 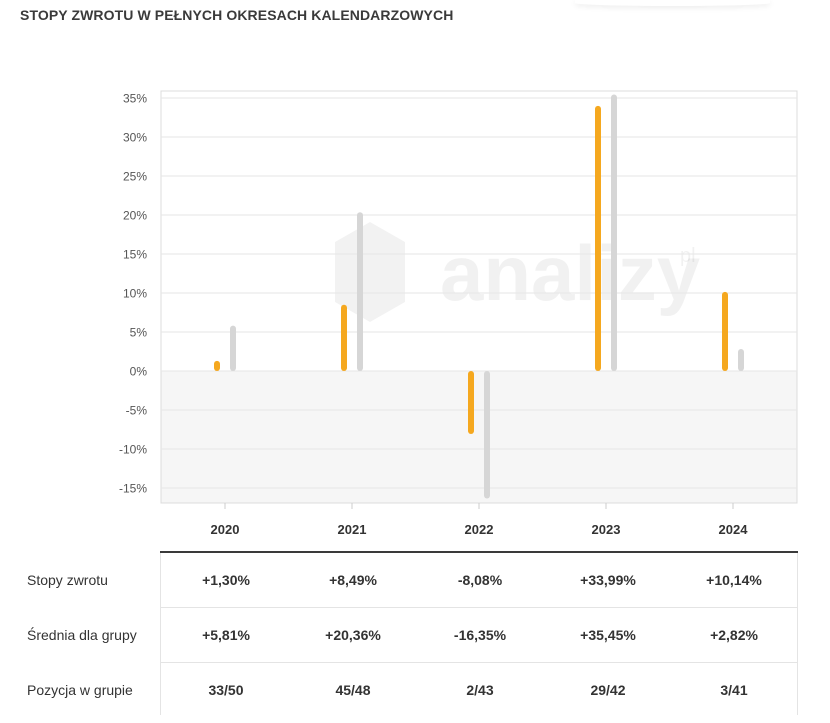 What do you see at coordinates (598, 238) in the screenshot?
I see `bar-fund-2023` at bounding box center [598, 238].